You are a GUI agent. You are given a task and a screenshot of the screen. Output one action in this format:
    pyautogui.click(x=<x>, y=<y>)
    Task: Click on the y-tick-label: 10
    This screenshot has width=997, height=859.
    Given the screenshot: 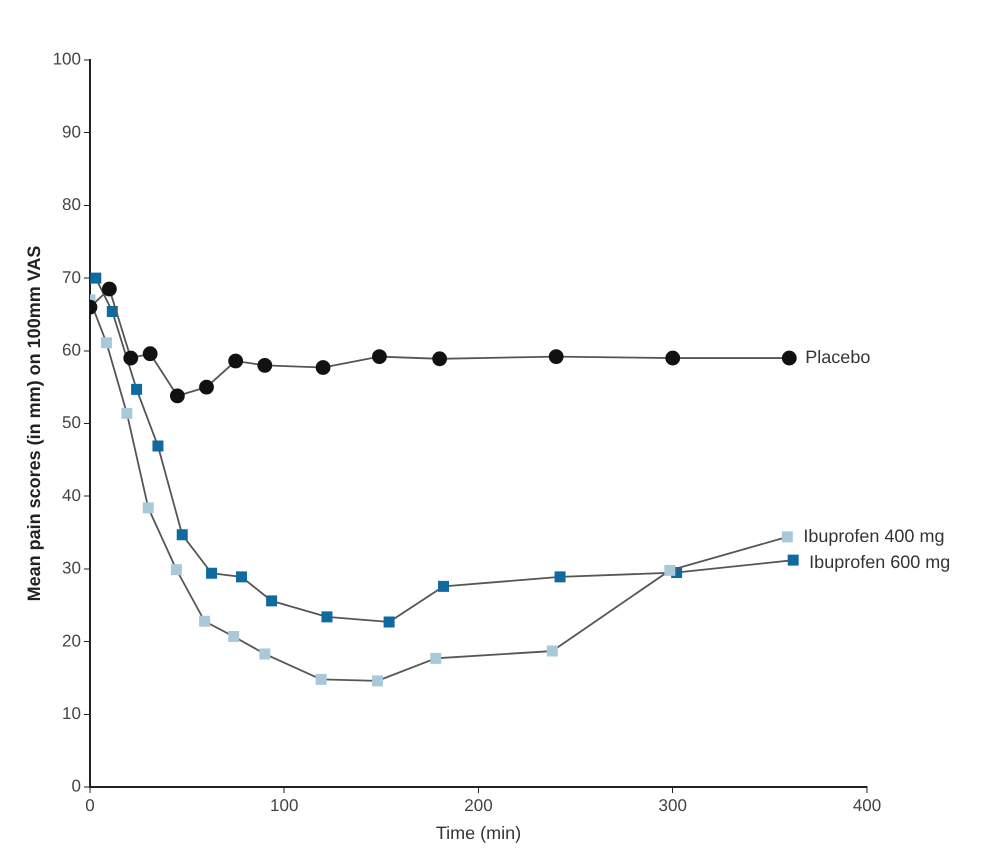 What is the action you would take?
    pyautogui.click(x=71, y=713)
    